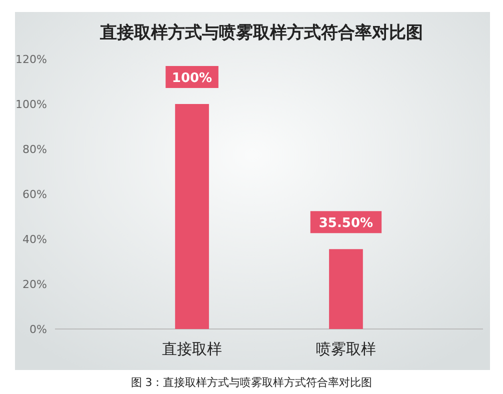  What do you see at coordinates (346, 224) in the screenshot?
I see `data-label: 35.50%` at bounding box center [346, 224].